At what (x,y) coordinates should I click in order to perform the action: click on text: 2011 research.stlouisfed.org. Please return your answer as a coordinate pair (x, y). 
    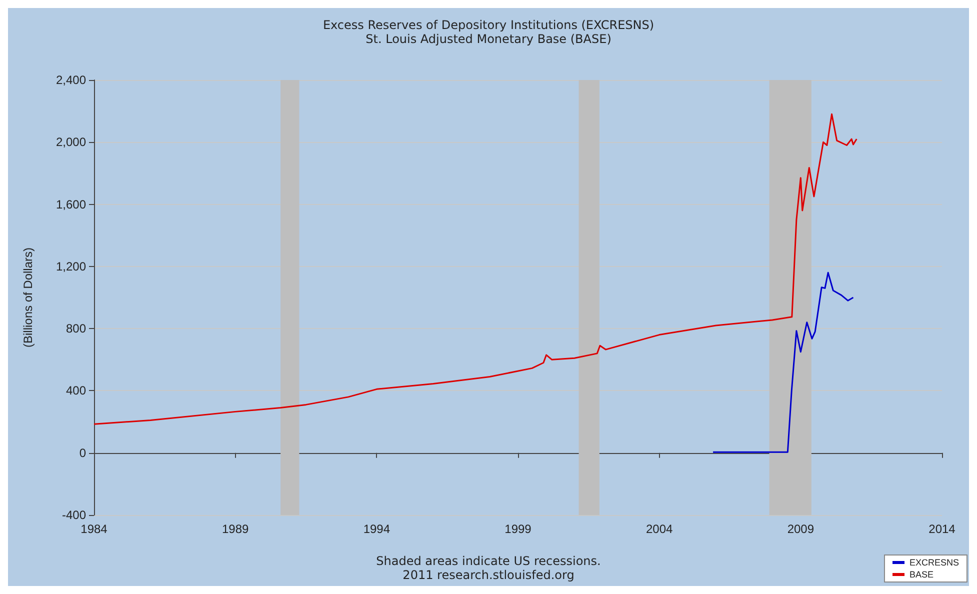
    Looking at the image, I should click on (488, 575).